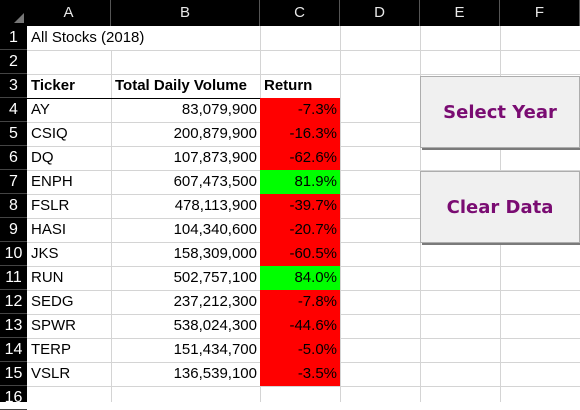 This screenshot has height=410, width=580. What do you see at coordinates (13, 182) in the screenshot?
I see `row-header-7: 7` at bounding box center [13, 182].